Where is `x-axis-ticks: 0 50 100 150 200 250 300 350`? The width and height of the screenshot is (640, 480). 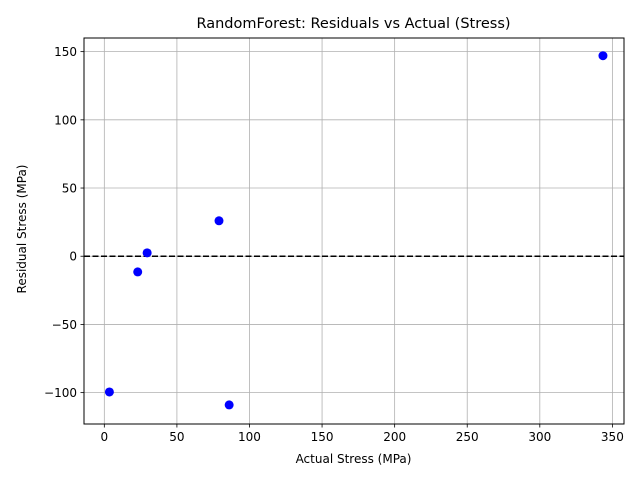 x-axis-ticks: 0 50 100 150 200 250 300 350 is located at coordinates (362, 434).